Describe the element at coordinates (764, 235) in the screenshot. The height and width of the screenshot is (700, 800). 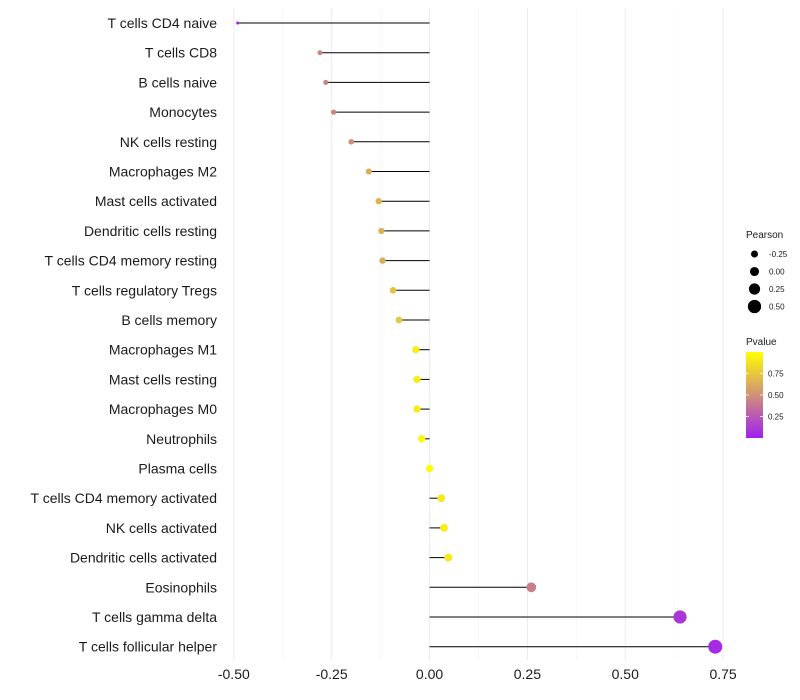
I see `size-legend-title: Pearson` at that location.